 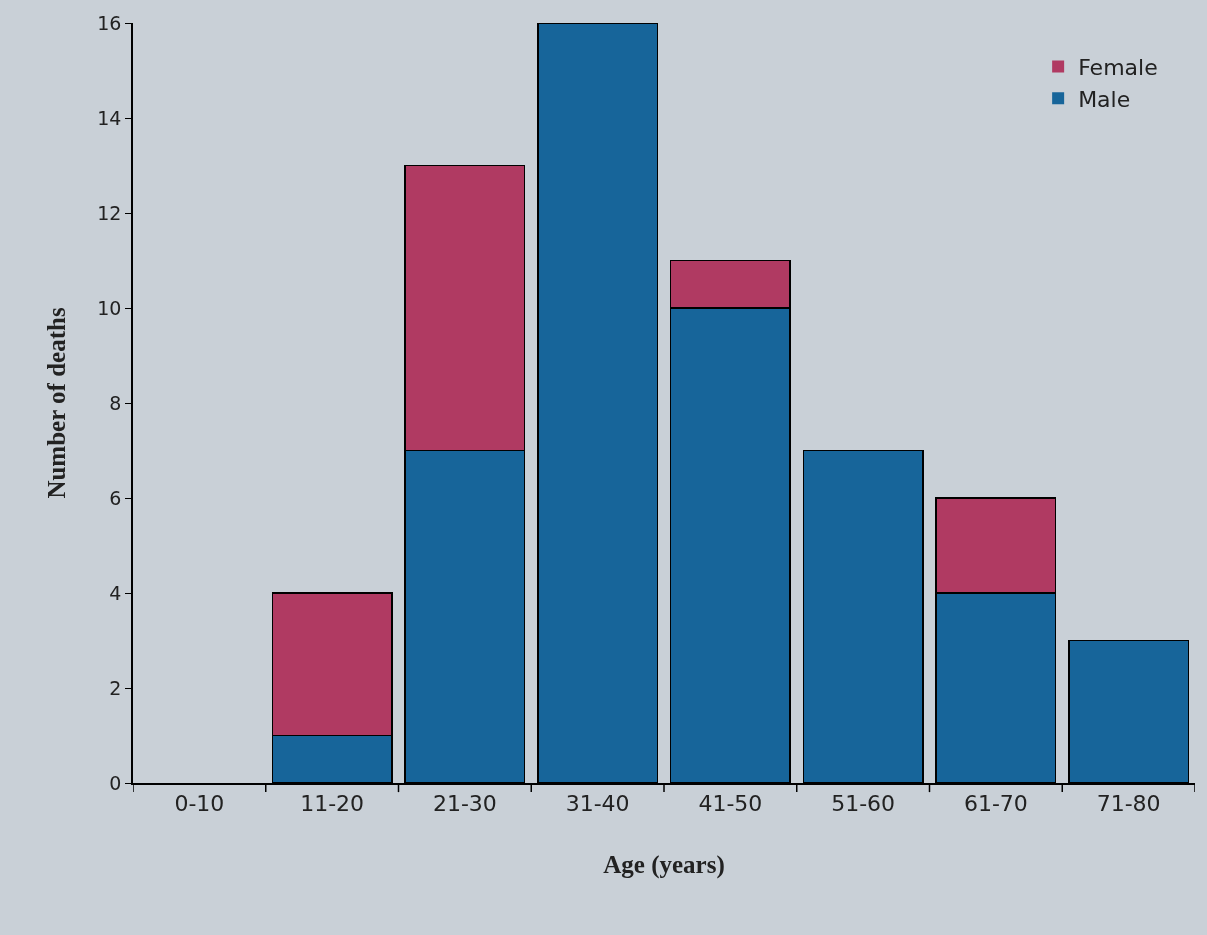 I want to click on x-axis-title: Age (years), so click(x=664, y=864).